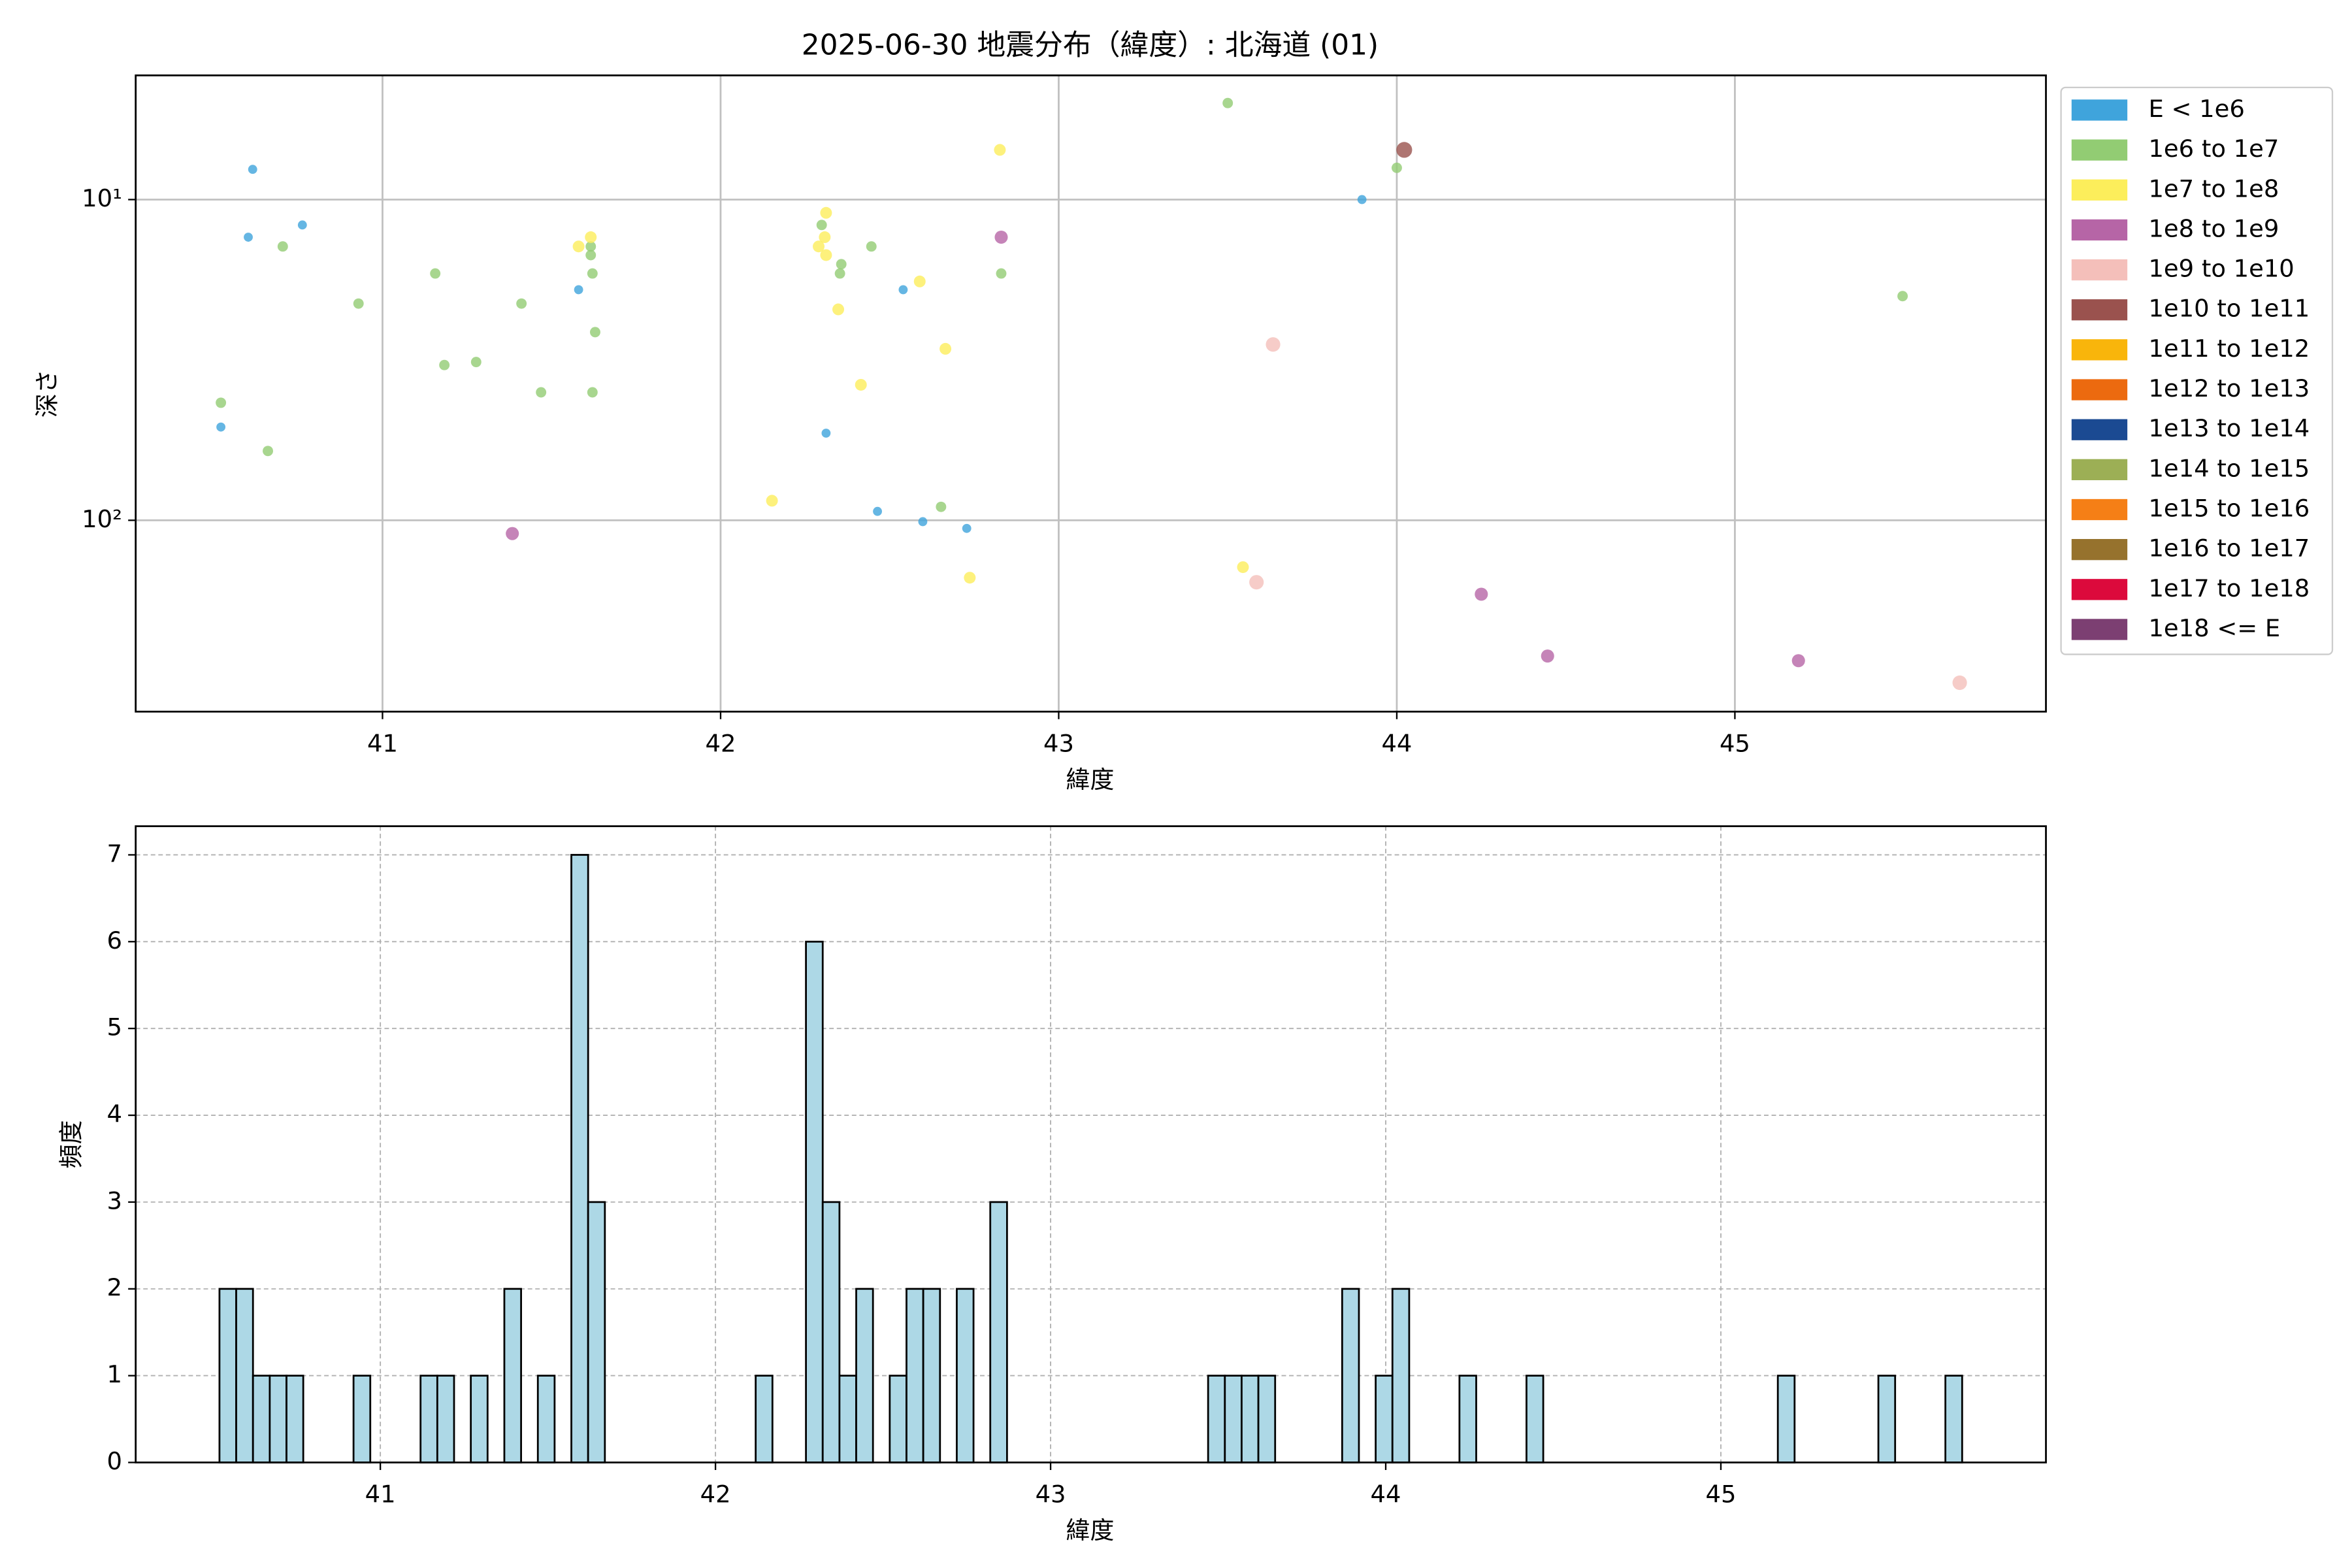  I want to click on legend-label: 1e8 to 1e9, so click(2213, 228).